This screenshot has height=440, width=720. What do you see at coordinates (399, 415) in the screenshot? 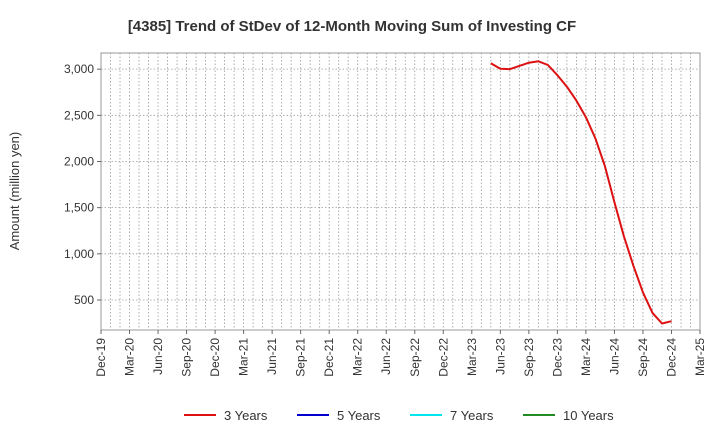
I see `legend: 3 Years 5 Years 7 Years 10 Years` at bounding box center [399, 415].